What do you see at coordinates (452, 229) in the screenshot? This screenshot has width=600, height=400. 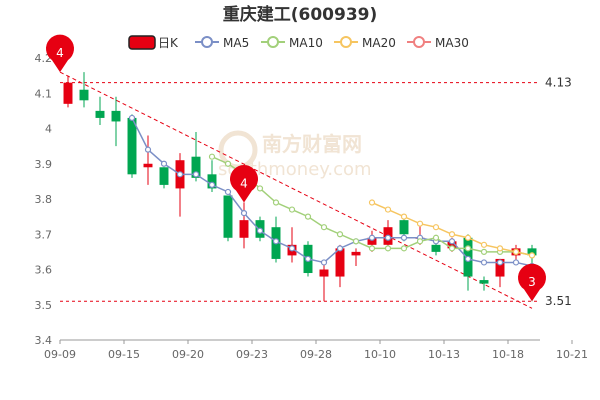 I see `ma20-series` at bounding box center [452, 229].